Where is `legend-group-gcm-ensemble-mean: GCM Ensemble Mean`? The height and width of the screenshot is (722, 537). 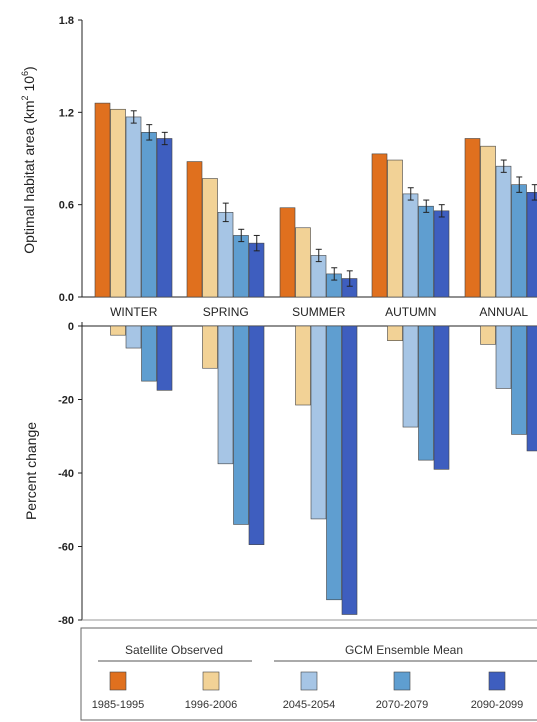
legend-group-gcm-ensemble-mean: GCM Ensemble Mean is located at coordinates (404, 650).